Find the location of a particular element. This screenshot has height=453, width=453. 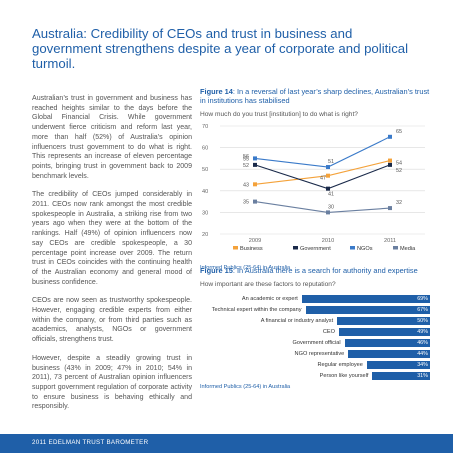

y-tick-label: 40 is located at coordinates (205, 192).